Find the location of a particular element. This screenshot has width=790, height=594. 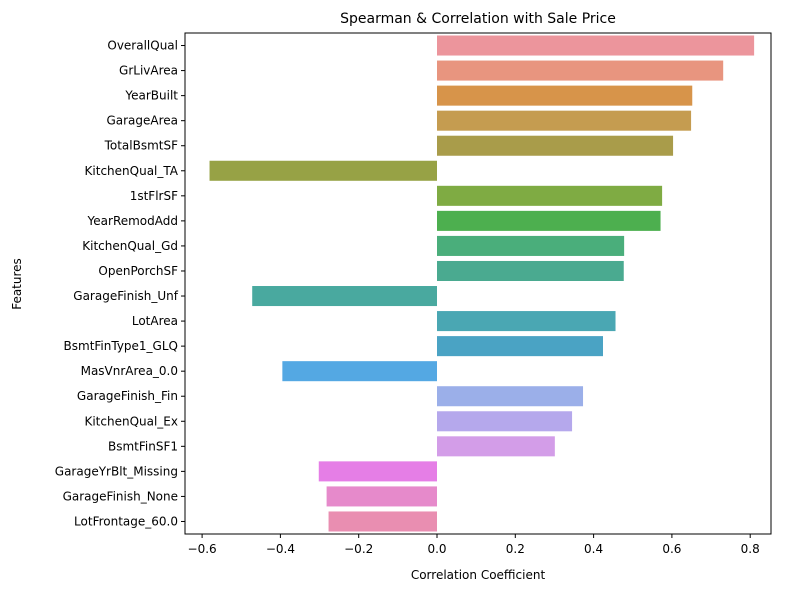

bar-garagefinish-unf is located at coordinates (344, 296).